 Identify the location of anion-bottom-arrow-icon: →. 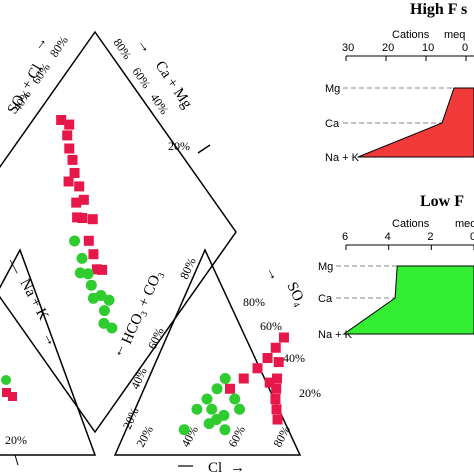
(237, 467).